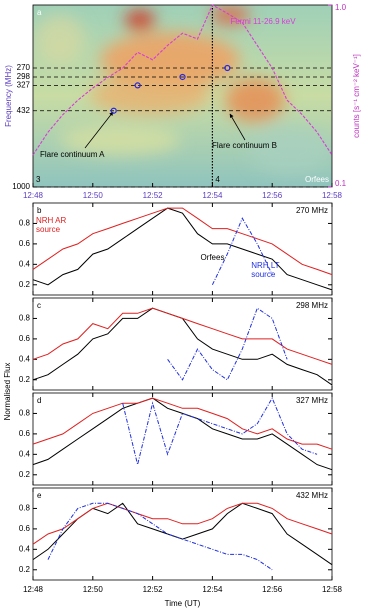  Describe the element at coordinates (21, 186) in the screenshot. I see `y-tick-label: 1000` at that location.